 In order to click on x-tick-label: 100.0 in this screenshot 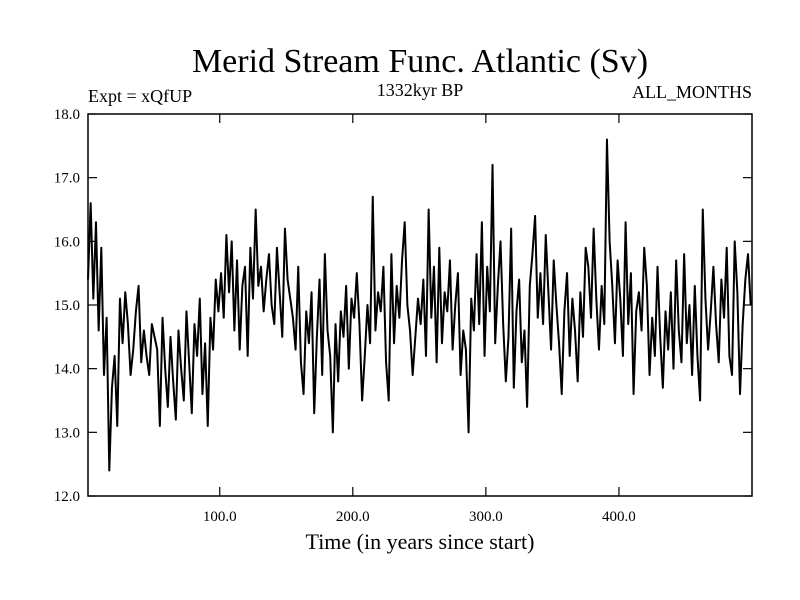, I will do `click(220, 517)`.